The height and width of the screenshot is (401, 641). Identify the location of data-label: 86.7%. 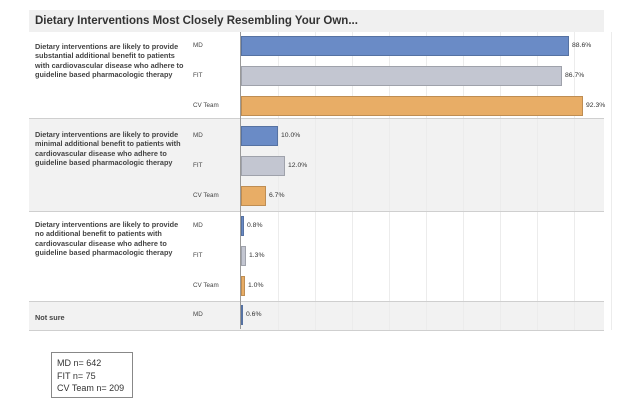
(575, 75).